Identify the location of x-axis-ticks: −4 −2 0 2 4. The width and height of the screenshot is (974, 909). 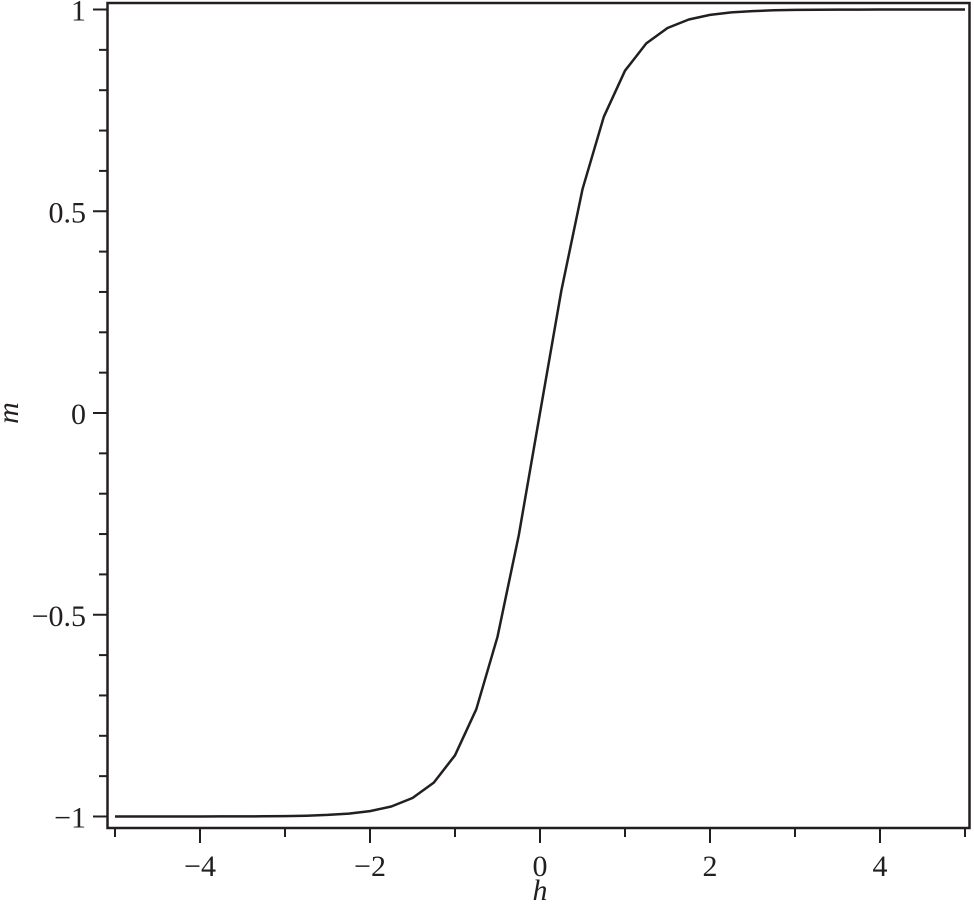
(540, 855).